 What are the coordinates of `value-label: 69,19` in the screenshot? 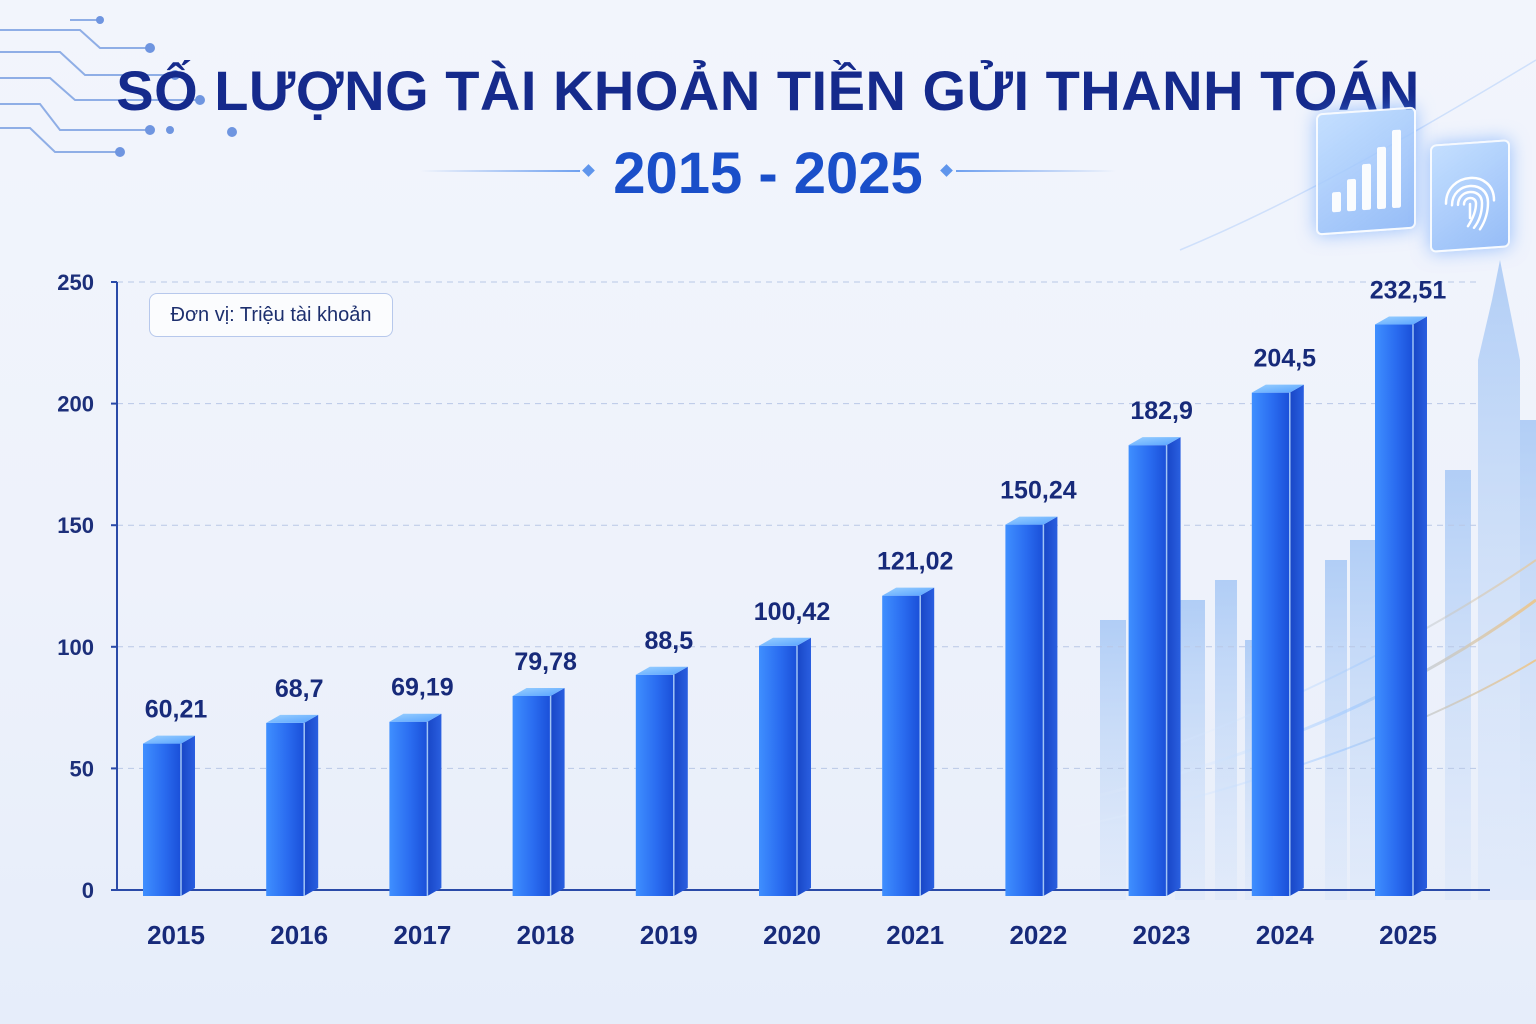 It's located at (422, 688).